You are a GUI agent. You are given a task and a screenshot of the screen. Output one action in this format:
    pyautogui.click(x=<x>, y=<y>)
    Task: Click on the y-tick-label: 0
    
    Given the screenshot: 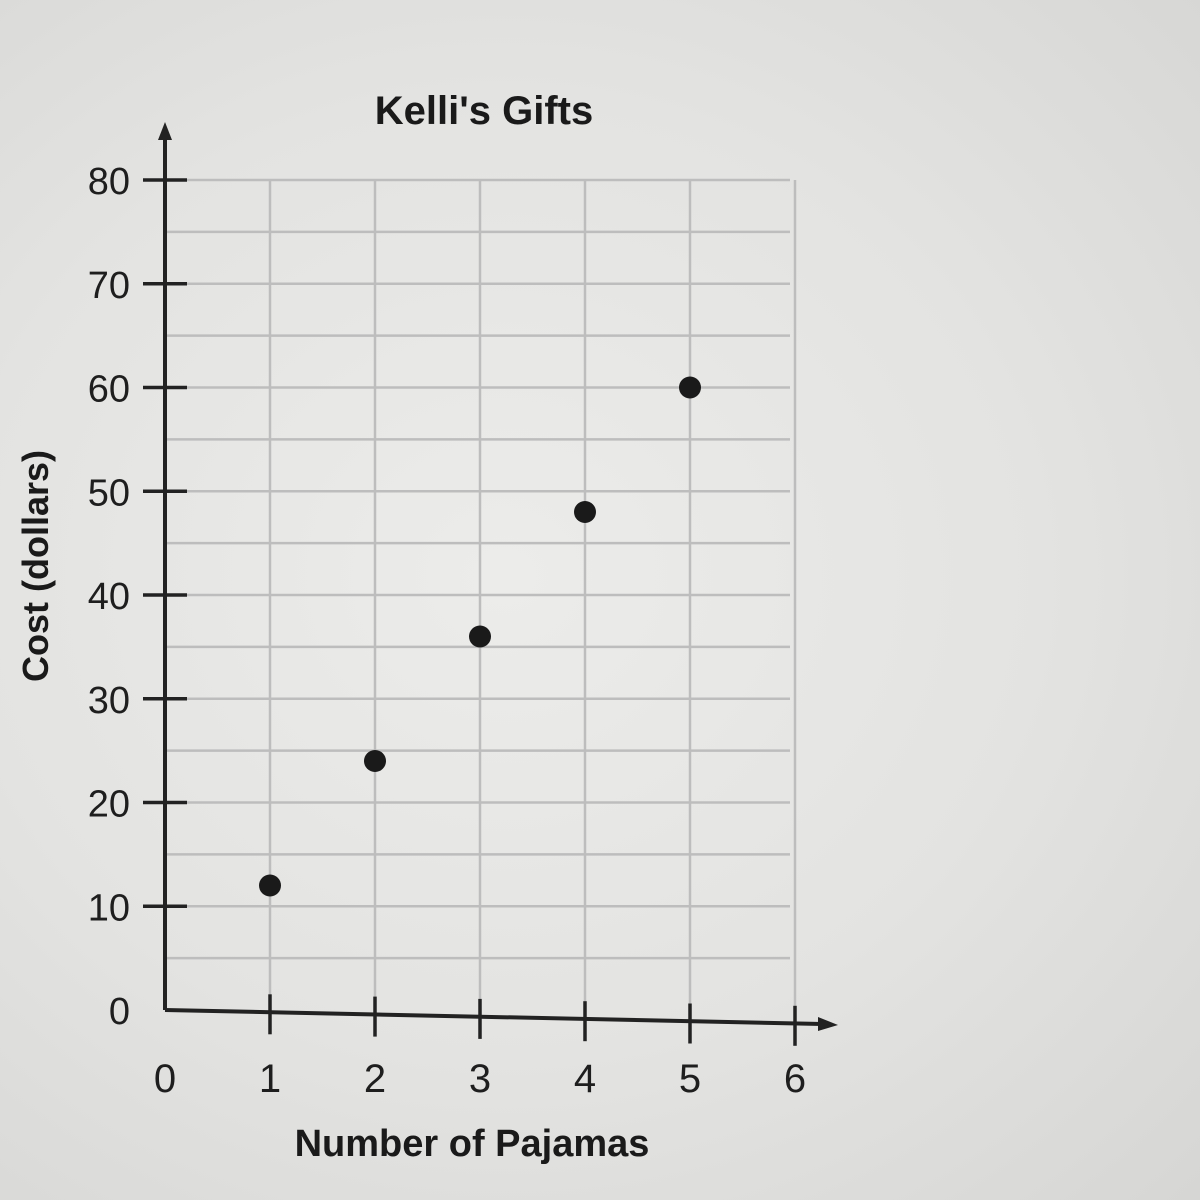 What is the action you would take?
    pyautogui.click(x=119, y=1012)
    